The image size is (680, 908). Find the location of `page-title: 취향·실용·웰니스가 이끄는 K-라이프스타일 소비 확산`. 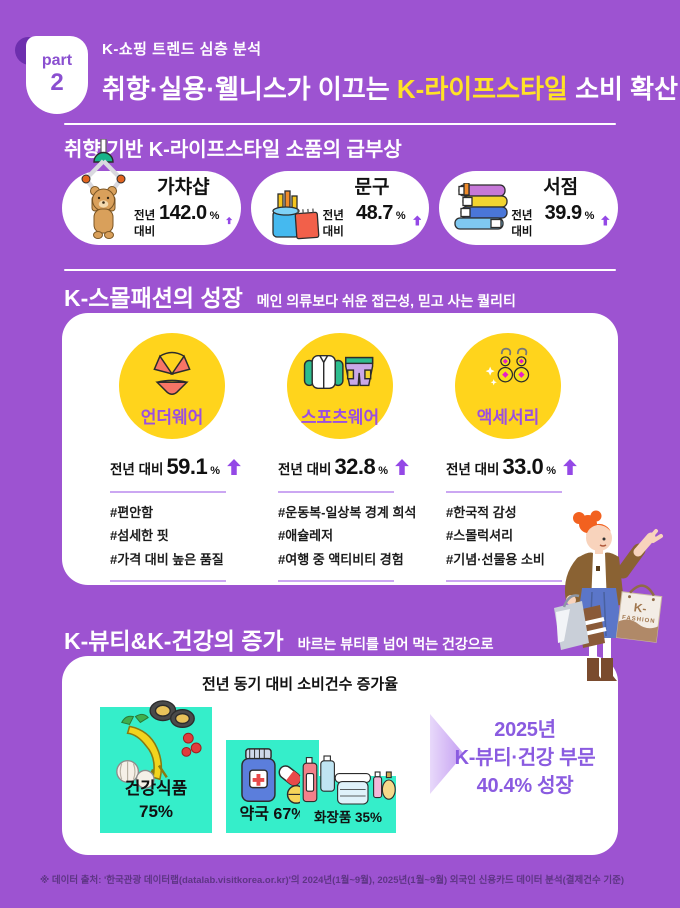

page-title: 취향·실용·웰니스가 이끄는 K-라이프스타일 소비 확산 is located at coordinates (390, 87).